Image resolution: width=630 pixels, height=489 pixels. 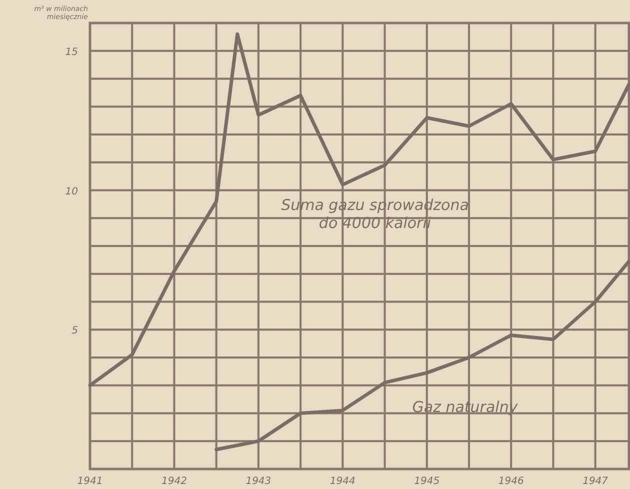 I want to click on x-tick-label: 1945, so click(x=427, y=481).